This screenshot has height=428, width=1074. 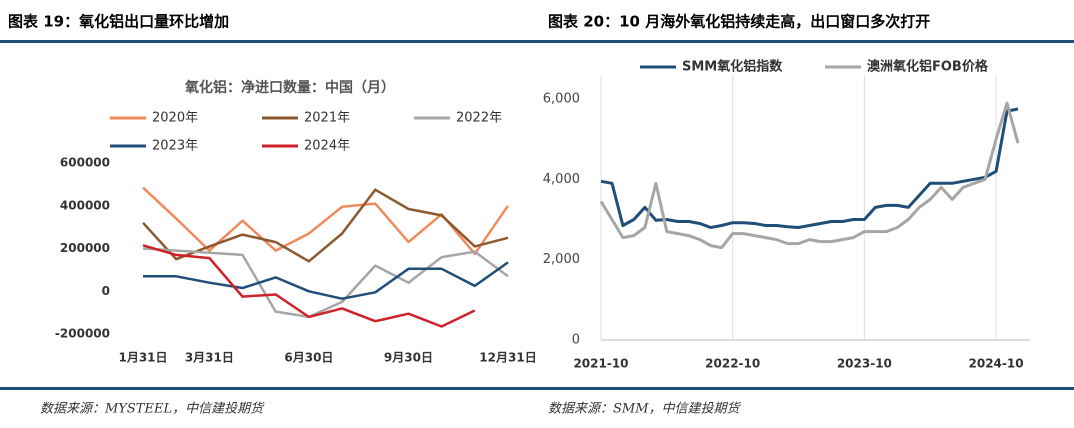 I want to click on x-tick-label: 6月30日, so click(x=308, y=358).